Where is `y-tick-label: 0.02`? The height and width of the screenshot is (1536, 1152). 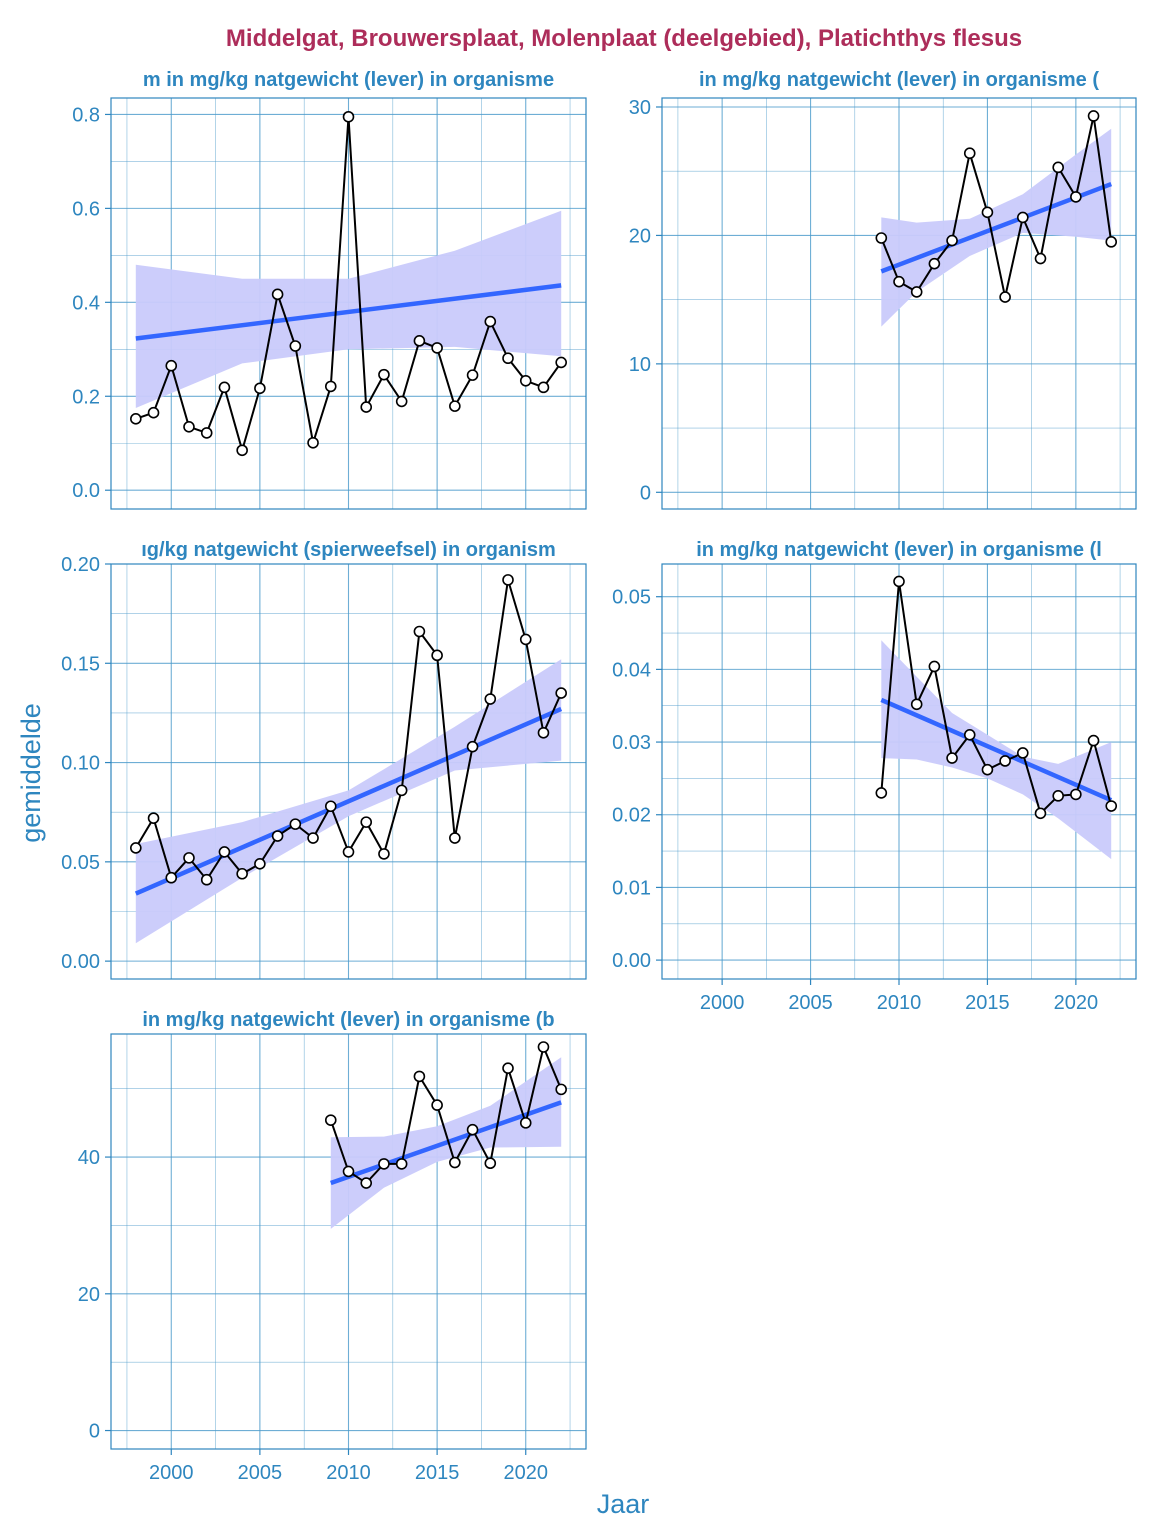
y-tick-label: 0.02 is located at coordinates (631, 816).